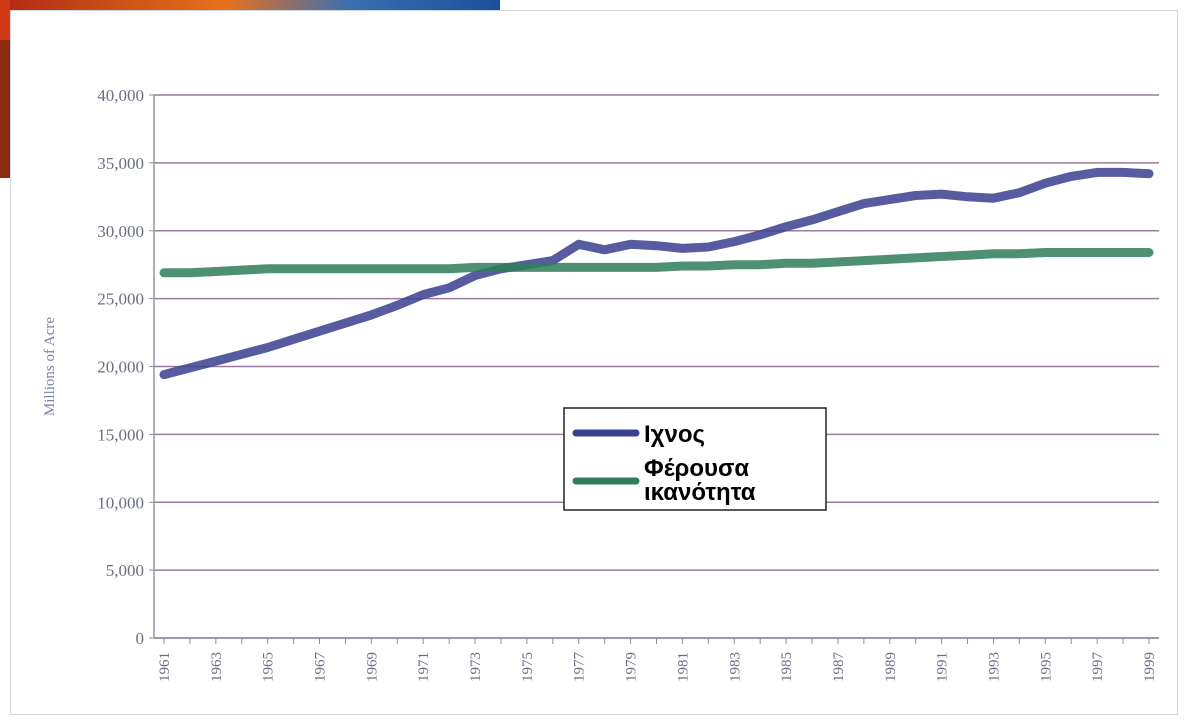  I want to click on y-tick-label: 40,000, so click(120, 95).